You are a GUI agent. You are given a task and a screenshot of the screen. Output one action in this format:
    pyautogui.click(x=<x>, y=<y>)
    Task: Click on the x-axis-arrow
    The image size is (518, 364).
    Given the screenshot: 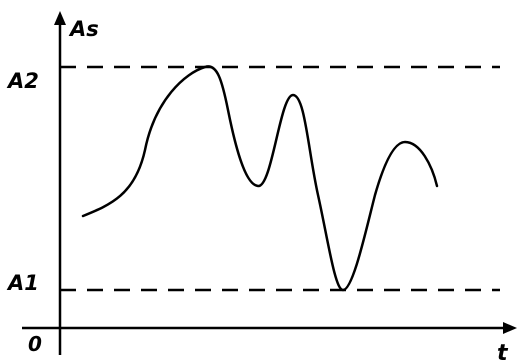 What is the action you would take?
    pyautogui.click(x=510, y=328)
    